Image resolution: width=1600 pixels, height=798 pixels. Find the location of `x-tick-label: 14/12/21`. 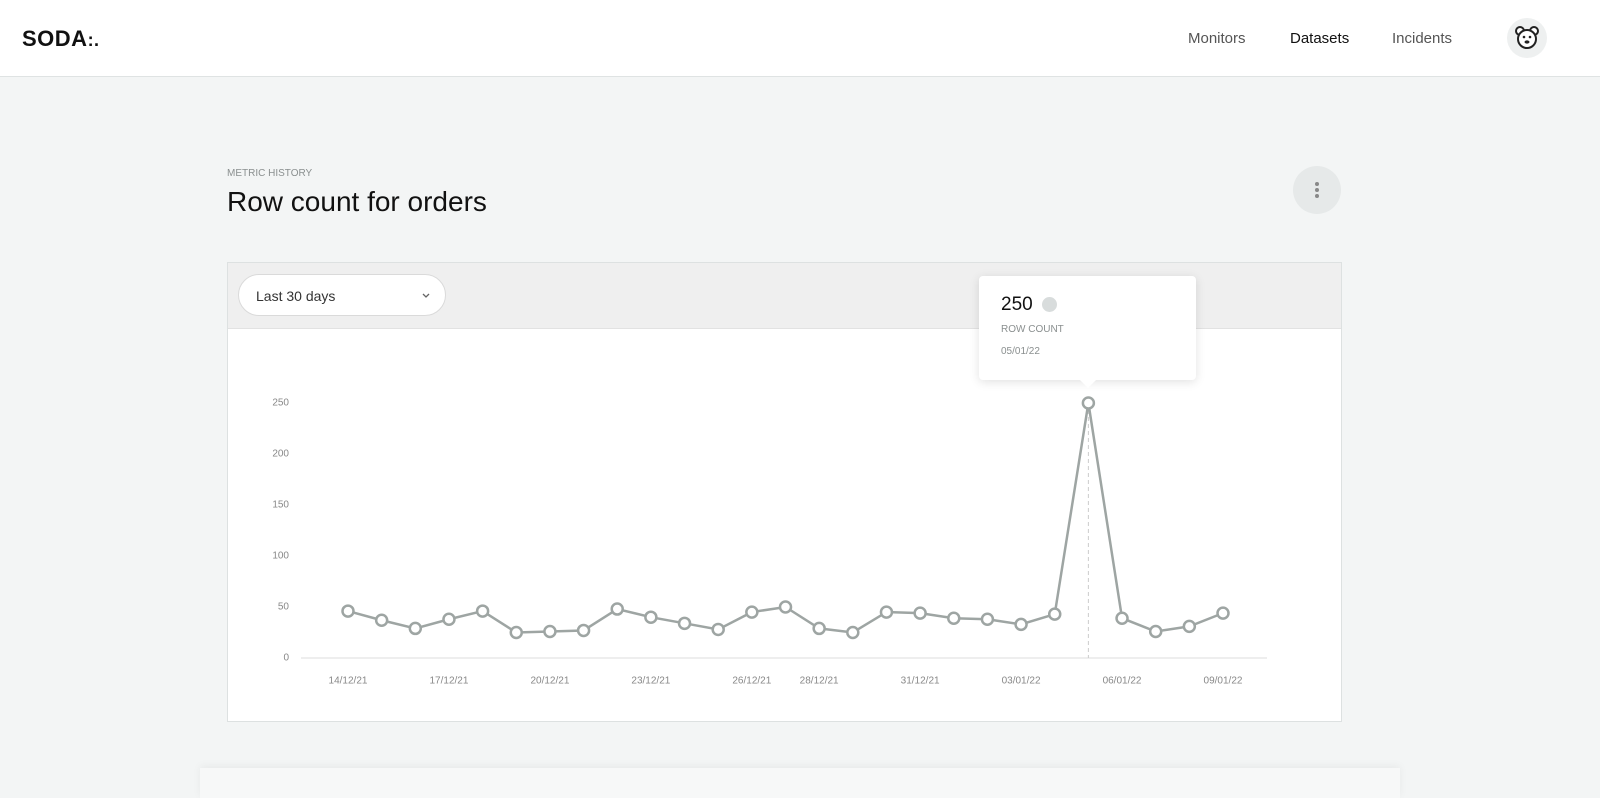

x-tick-label: 14/12/21 is located at coordinates (348, 681).